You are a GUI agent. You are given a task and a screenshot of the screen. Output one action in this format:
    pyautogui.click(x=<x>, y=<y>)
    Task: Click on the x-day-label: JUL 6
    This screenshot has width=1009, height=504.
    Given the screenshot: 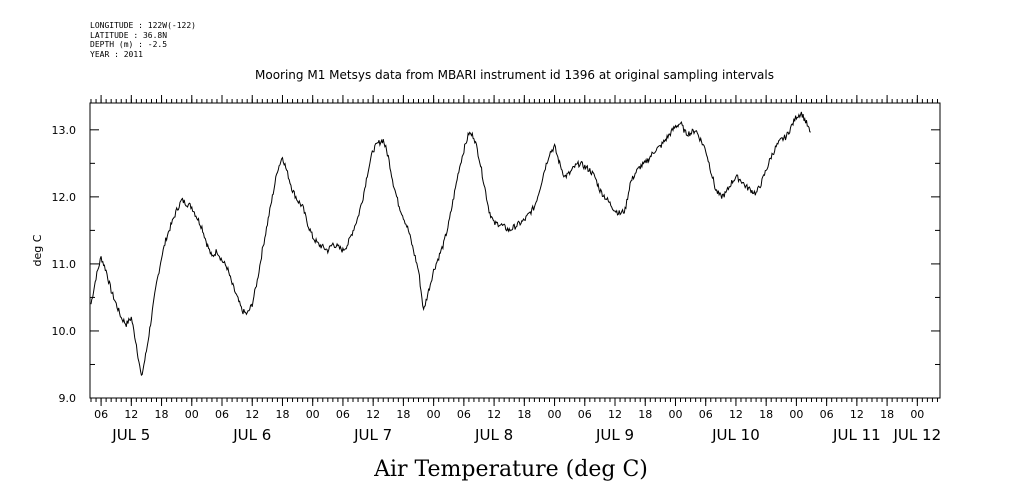 What is the action you would take?
    pyautogui.click(x=251, y=435)
    